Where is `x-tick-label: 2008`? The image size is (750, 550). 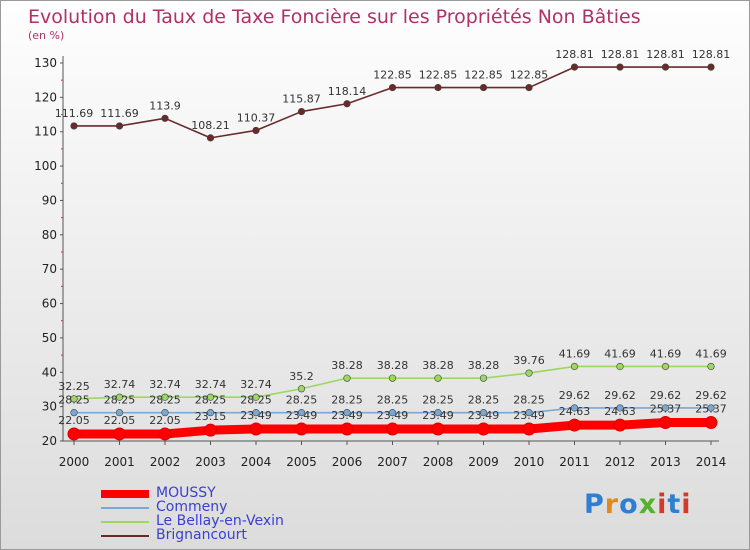 x-tick-label: 2008 is located at coordinates (438, 462).